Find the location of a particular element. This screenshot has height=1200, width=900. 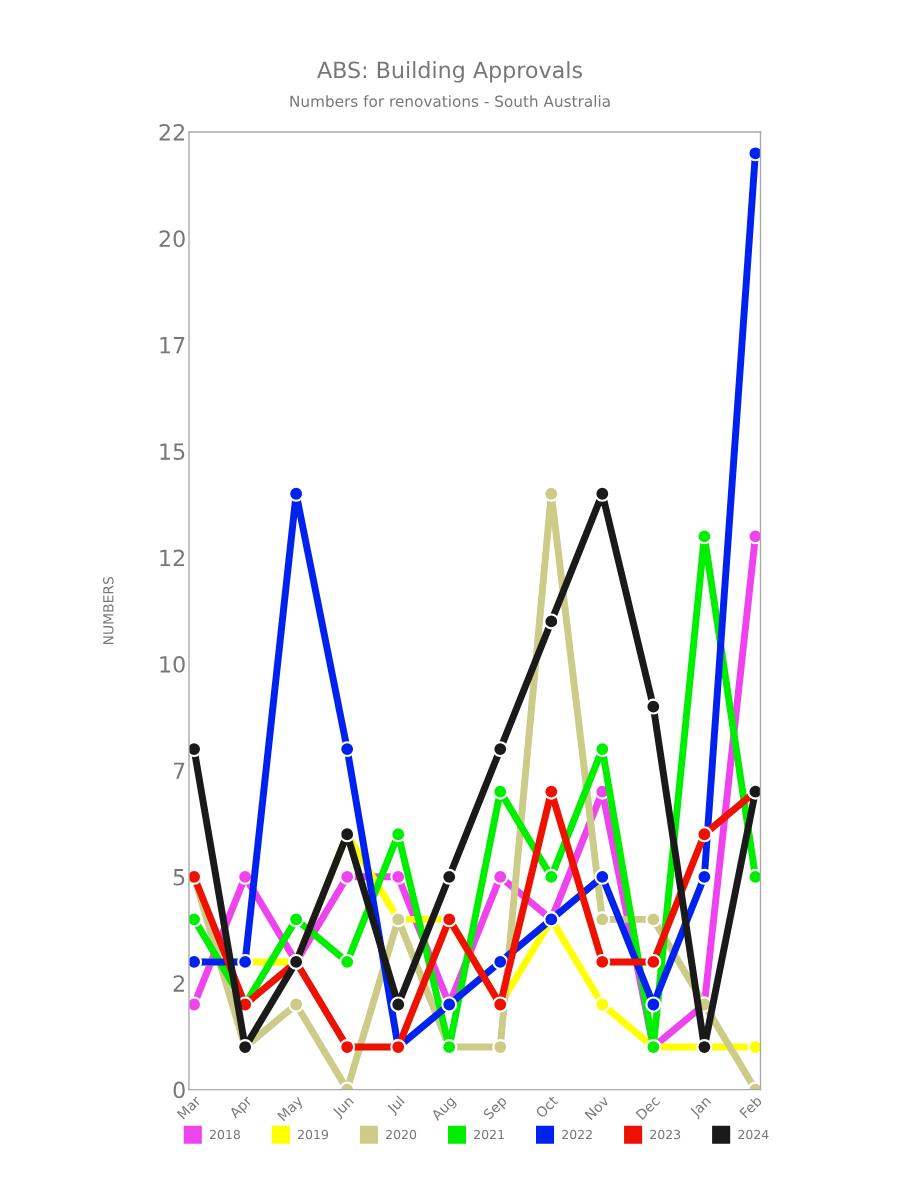

y-tick-label: 22 is located at coordinates (171, 132).